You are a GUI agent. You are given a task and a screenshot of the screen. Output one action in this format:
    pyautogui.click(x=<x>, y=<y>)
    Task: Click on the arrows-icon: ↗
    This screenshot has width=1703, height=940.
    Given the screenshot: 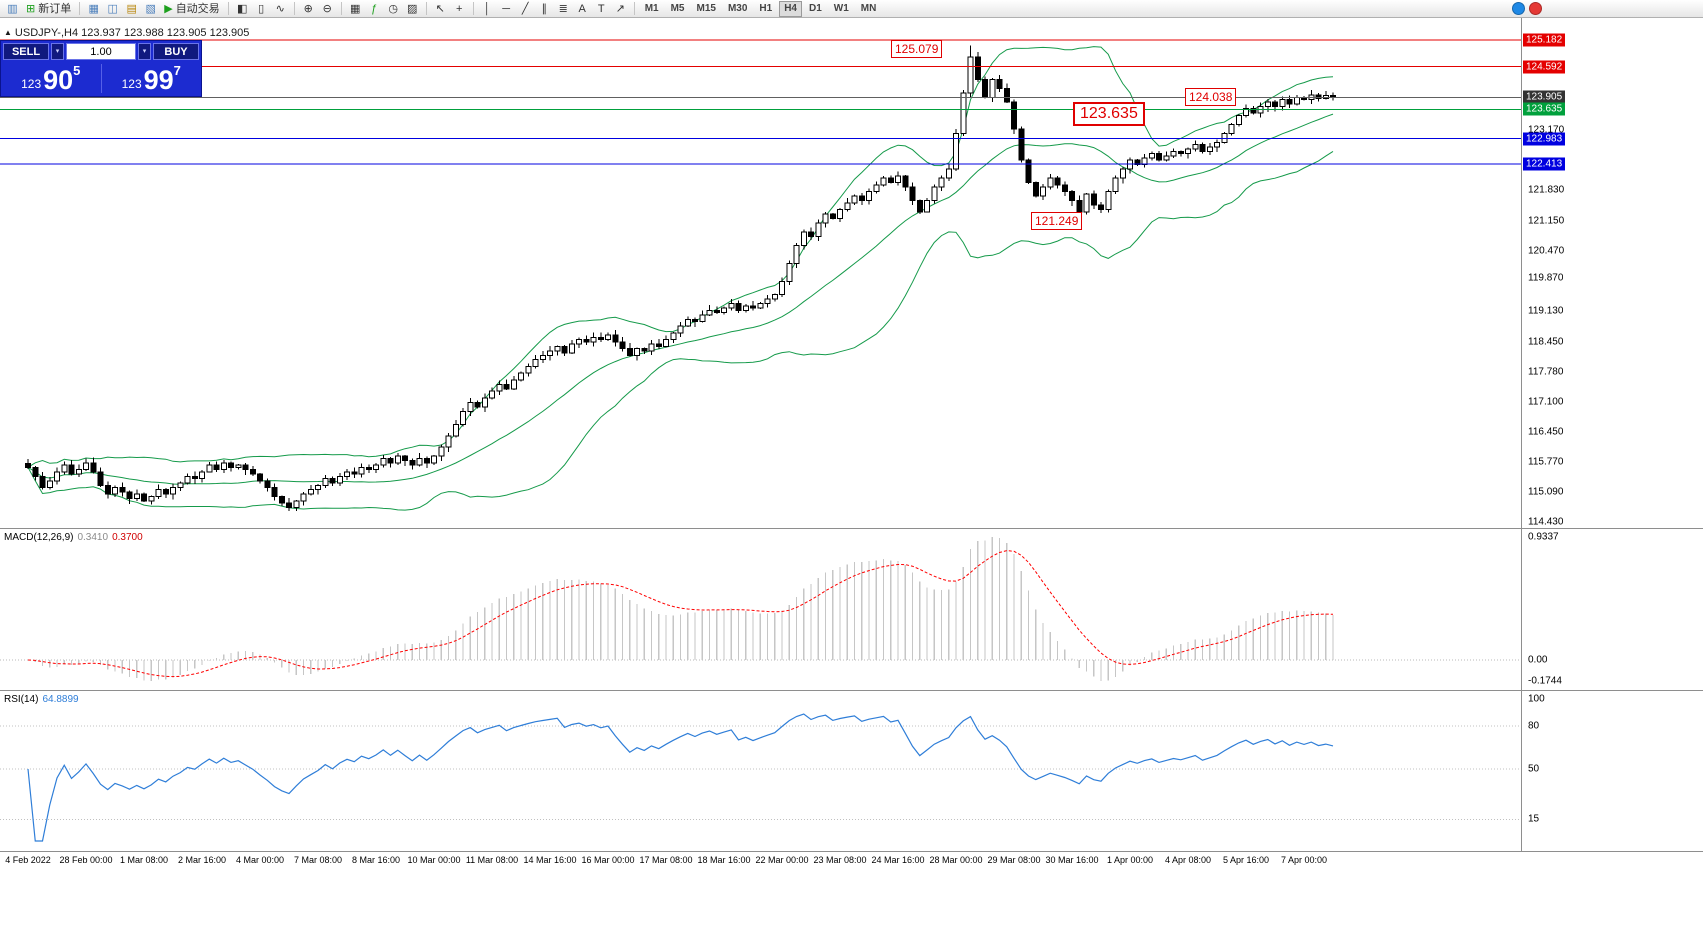 What is the action you would take?
    pyautogui.click(x=620, y=9)
    